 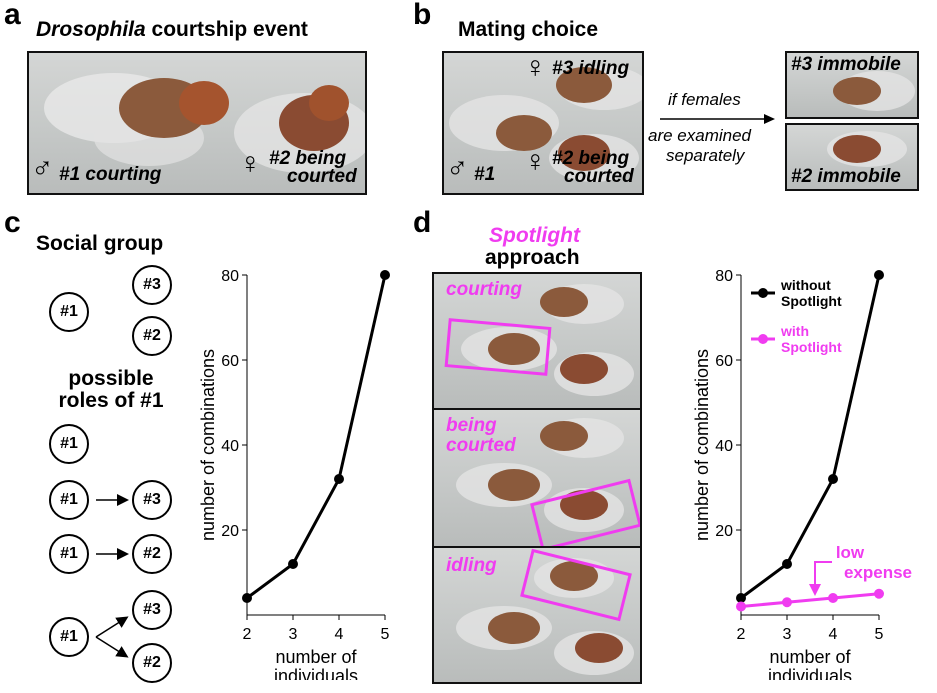 I want to click on role-b-2: #2, so click(x=152, y=554).